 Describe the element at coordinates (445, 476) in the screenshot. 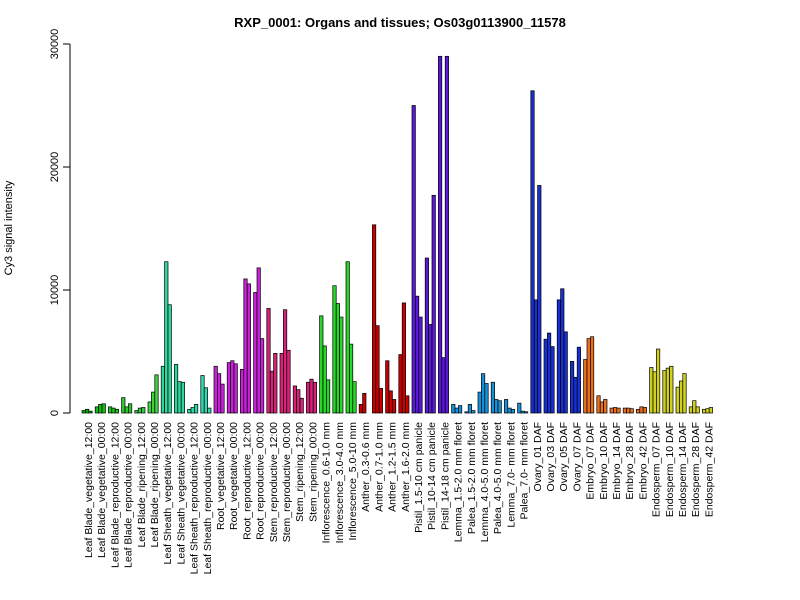

I see `x-tick-label: Pistil_14-18 cm panicle` at that location.